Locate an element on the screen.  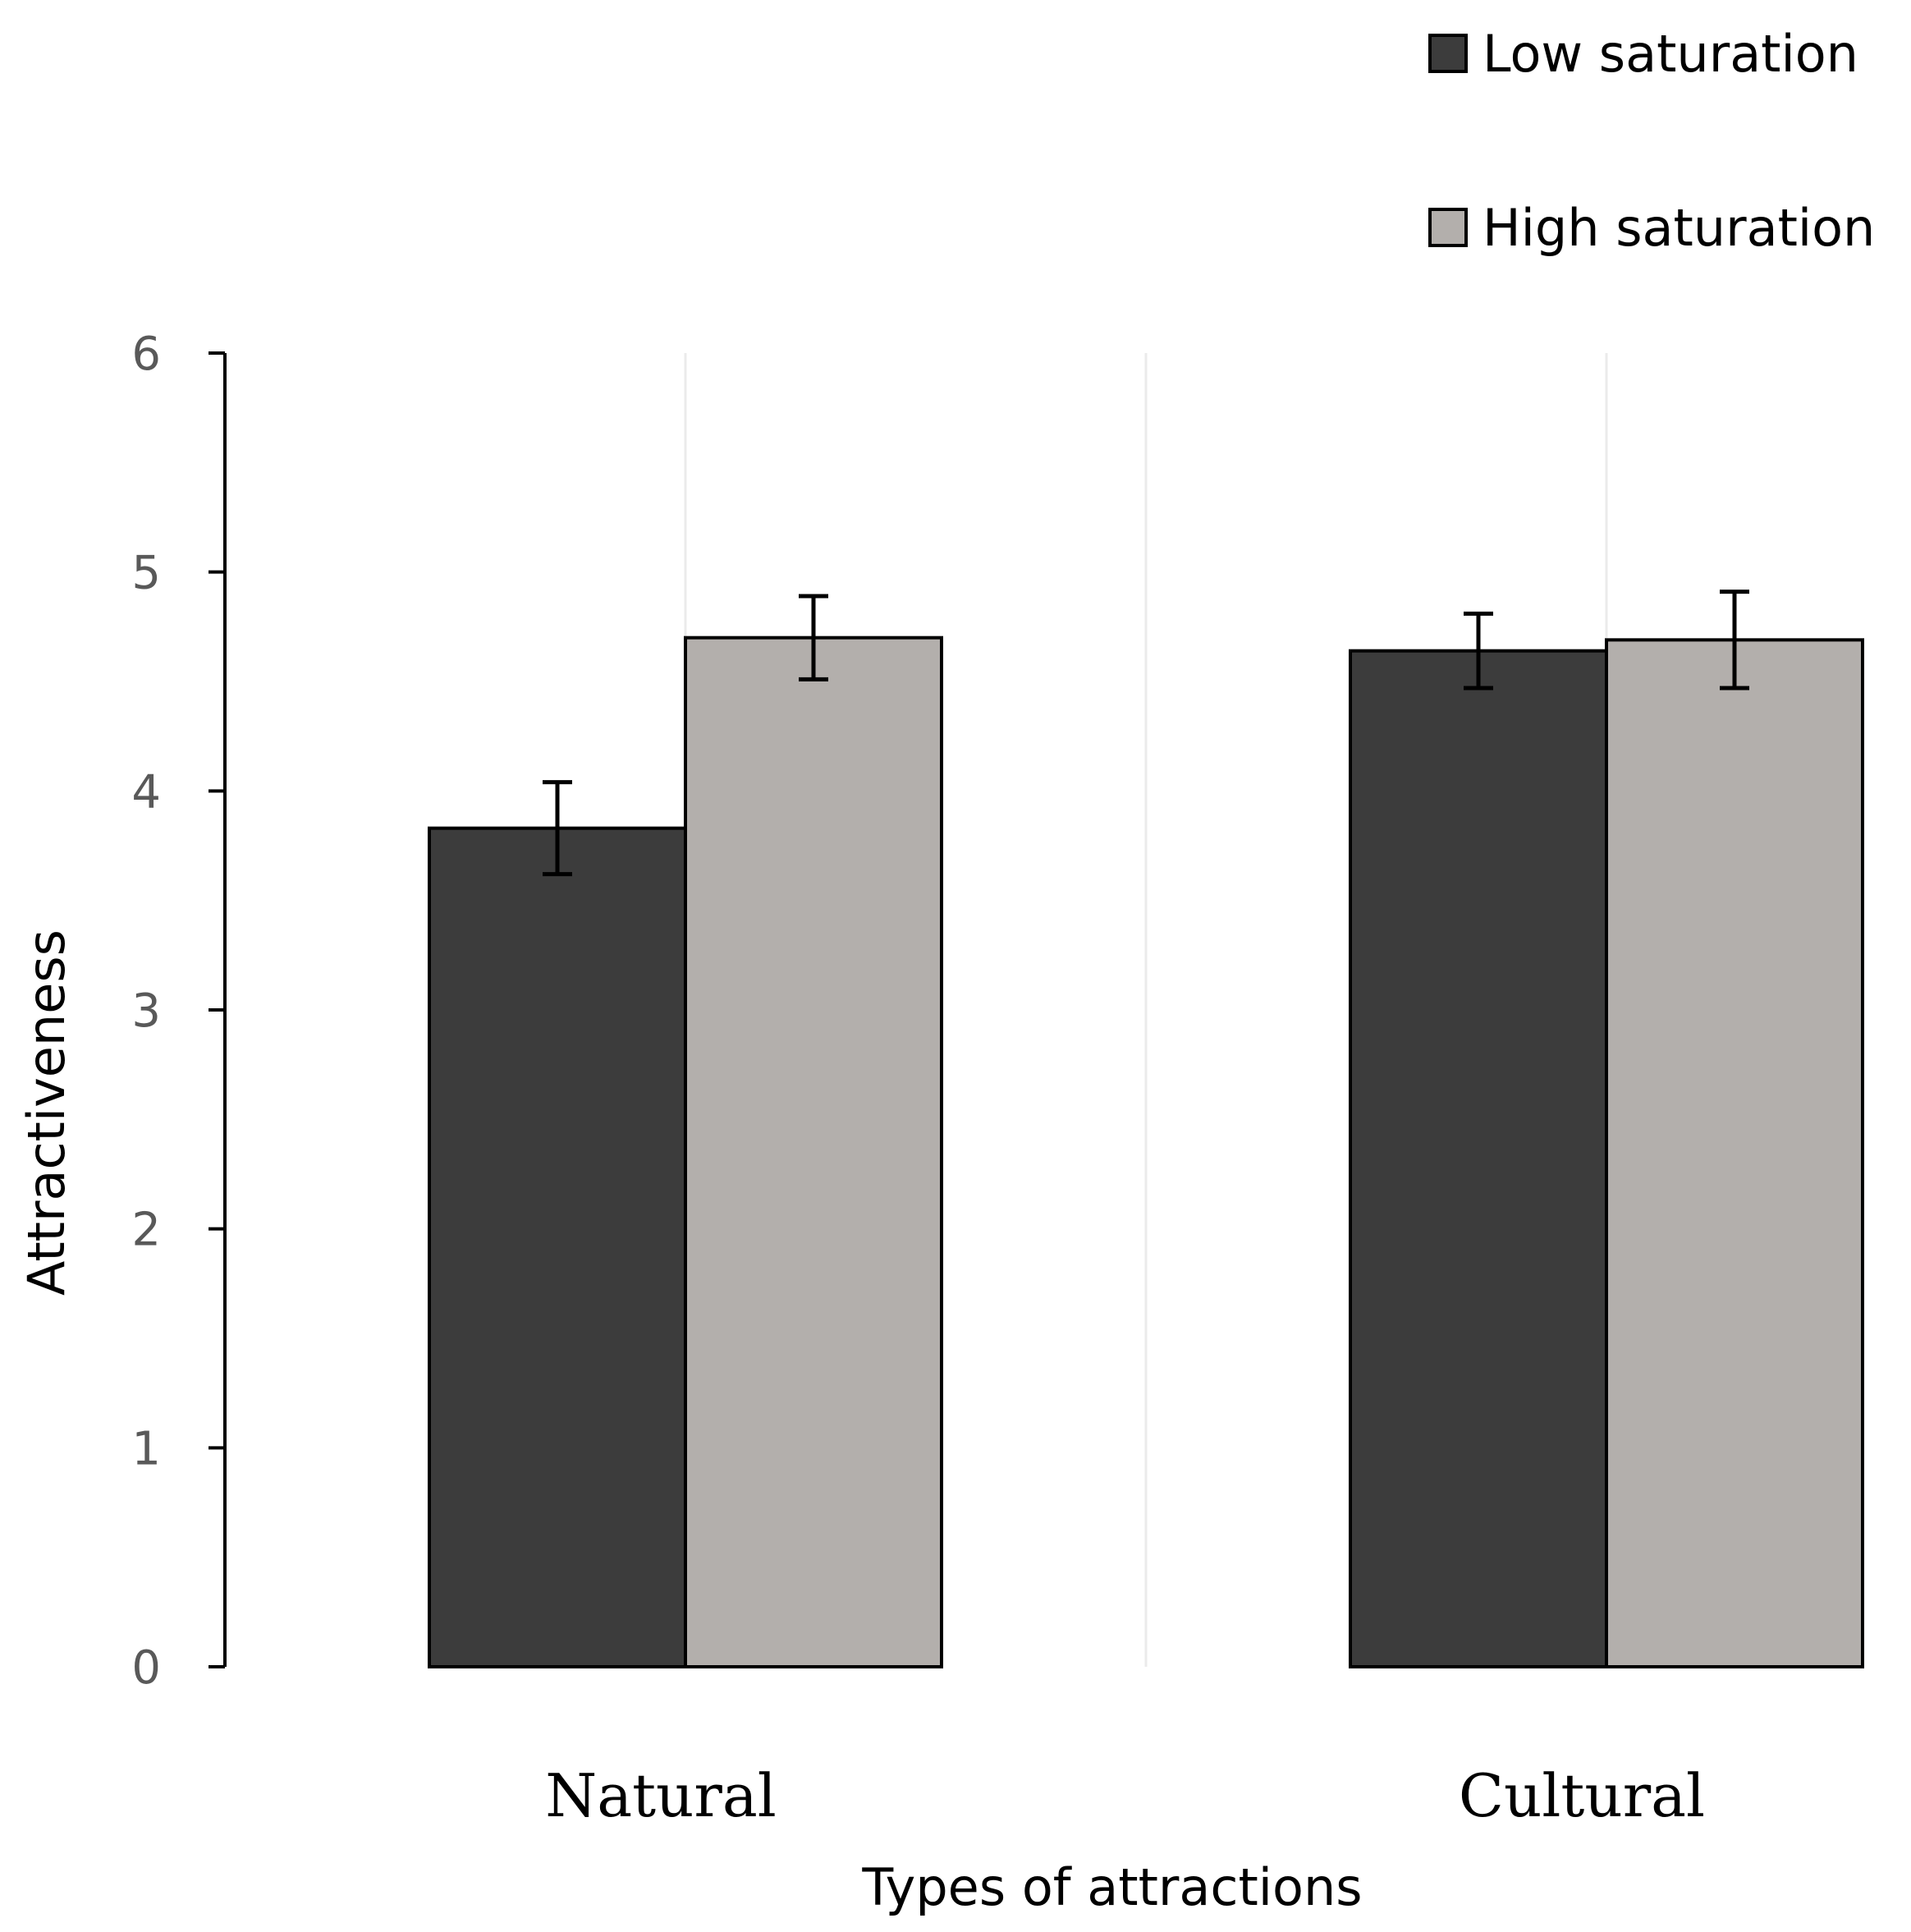
bar-cultural-high-saturation is located at coordinates (1734, 1153).